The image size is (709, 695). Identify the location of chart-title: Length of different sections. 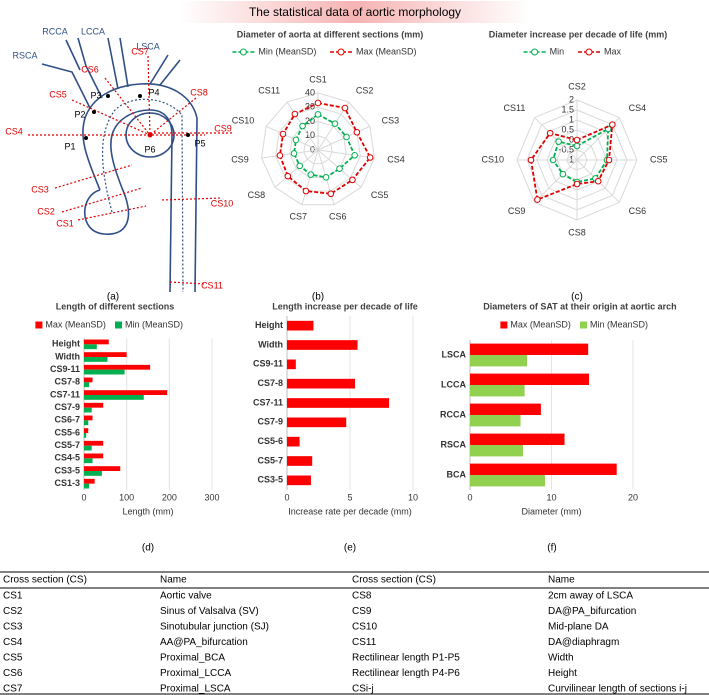
(115, 306).